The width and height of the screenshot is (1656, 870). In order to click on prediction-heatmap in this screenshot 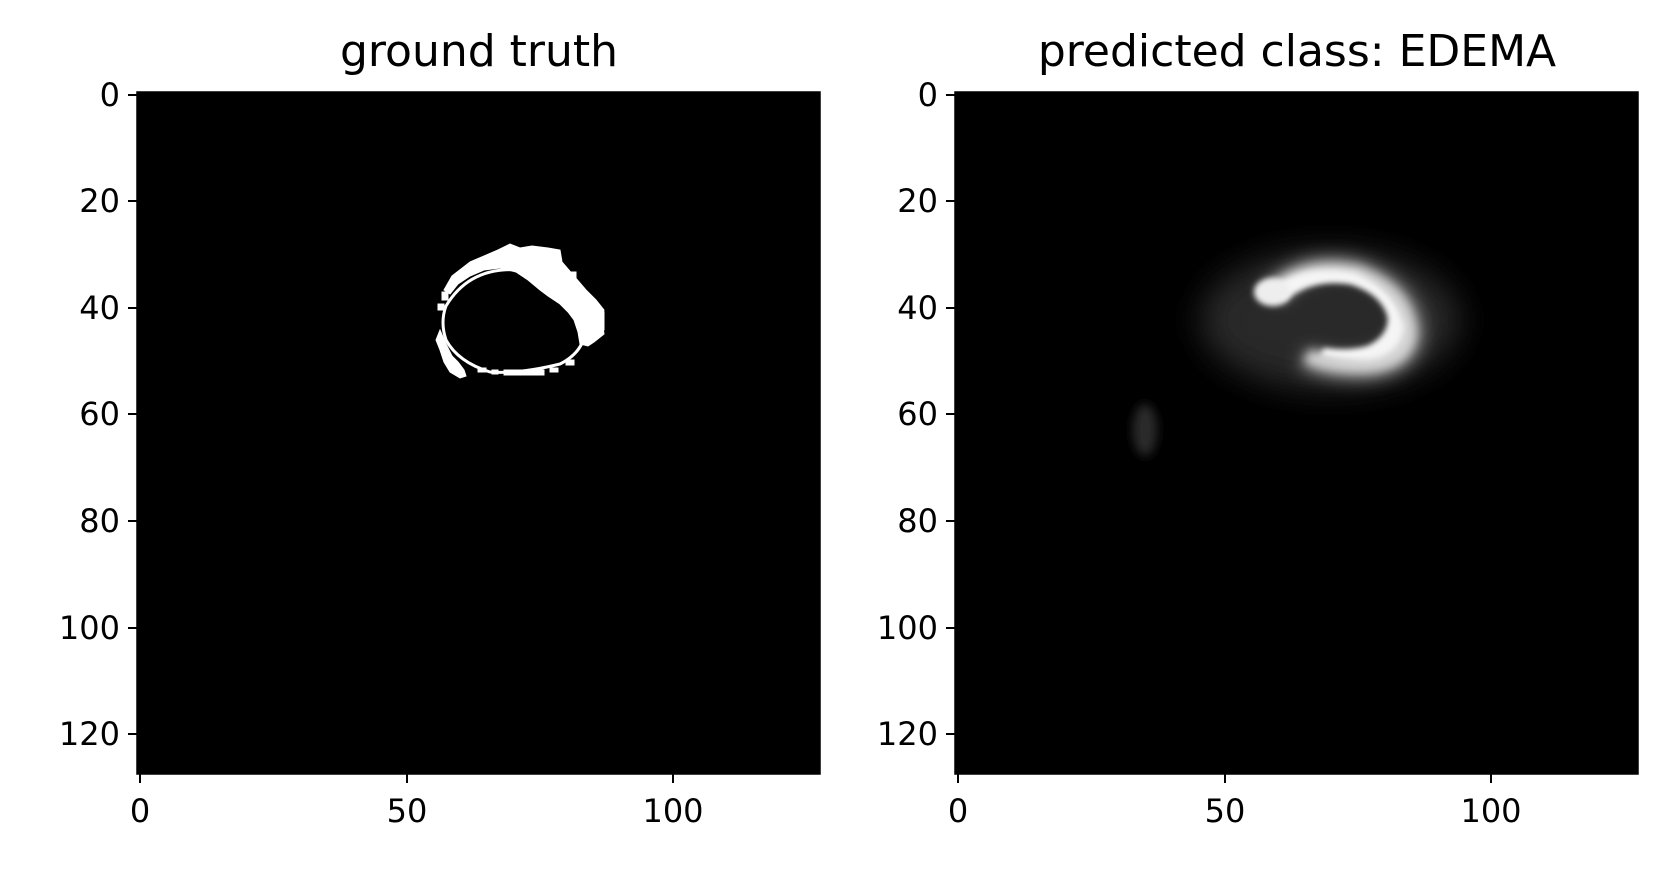, I will do `click(1296, 353)`.